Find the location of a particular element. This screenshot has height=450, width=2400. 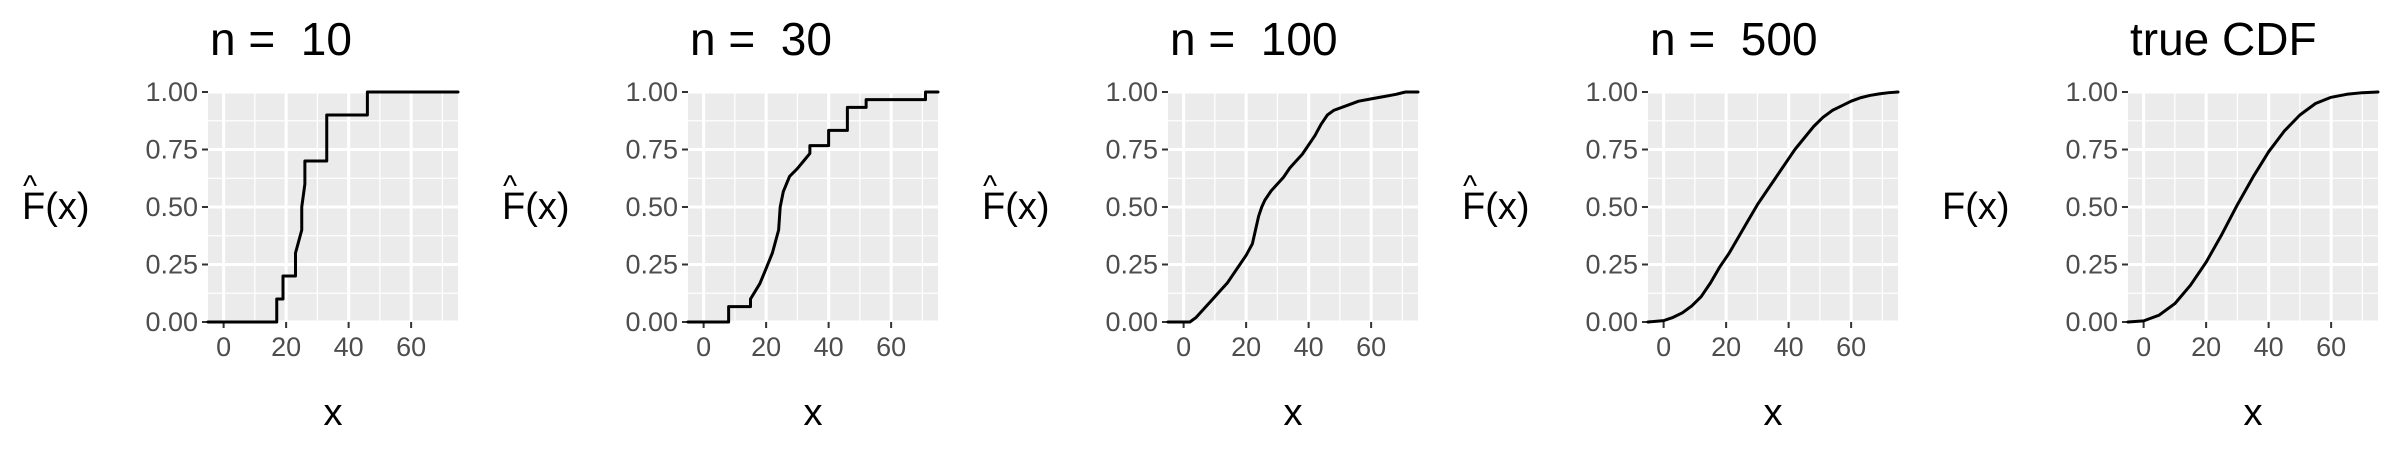

facet-title: n = 30 is located at coordinates (761, 39).